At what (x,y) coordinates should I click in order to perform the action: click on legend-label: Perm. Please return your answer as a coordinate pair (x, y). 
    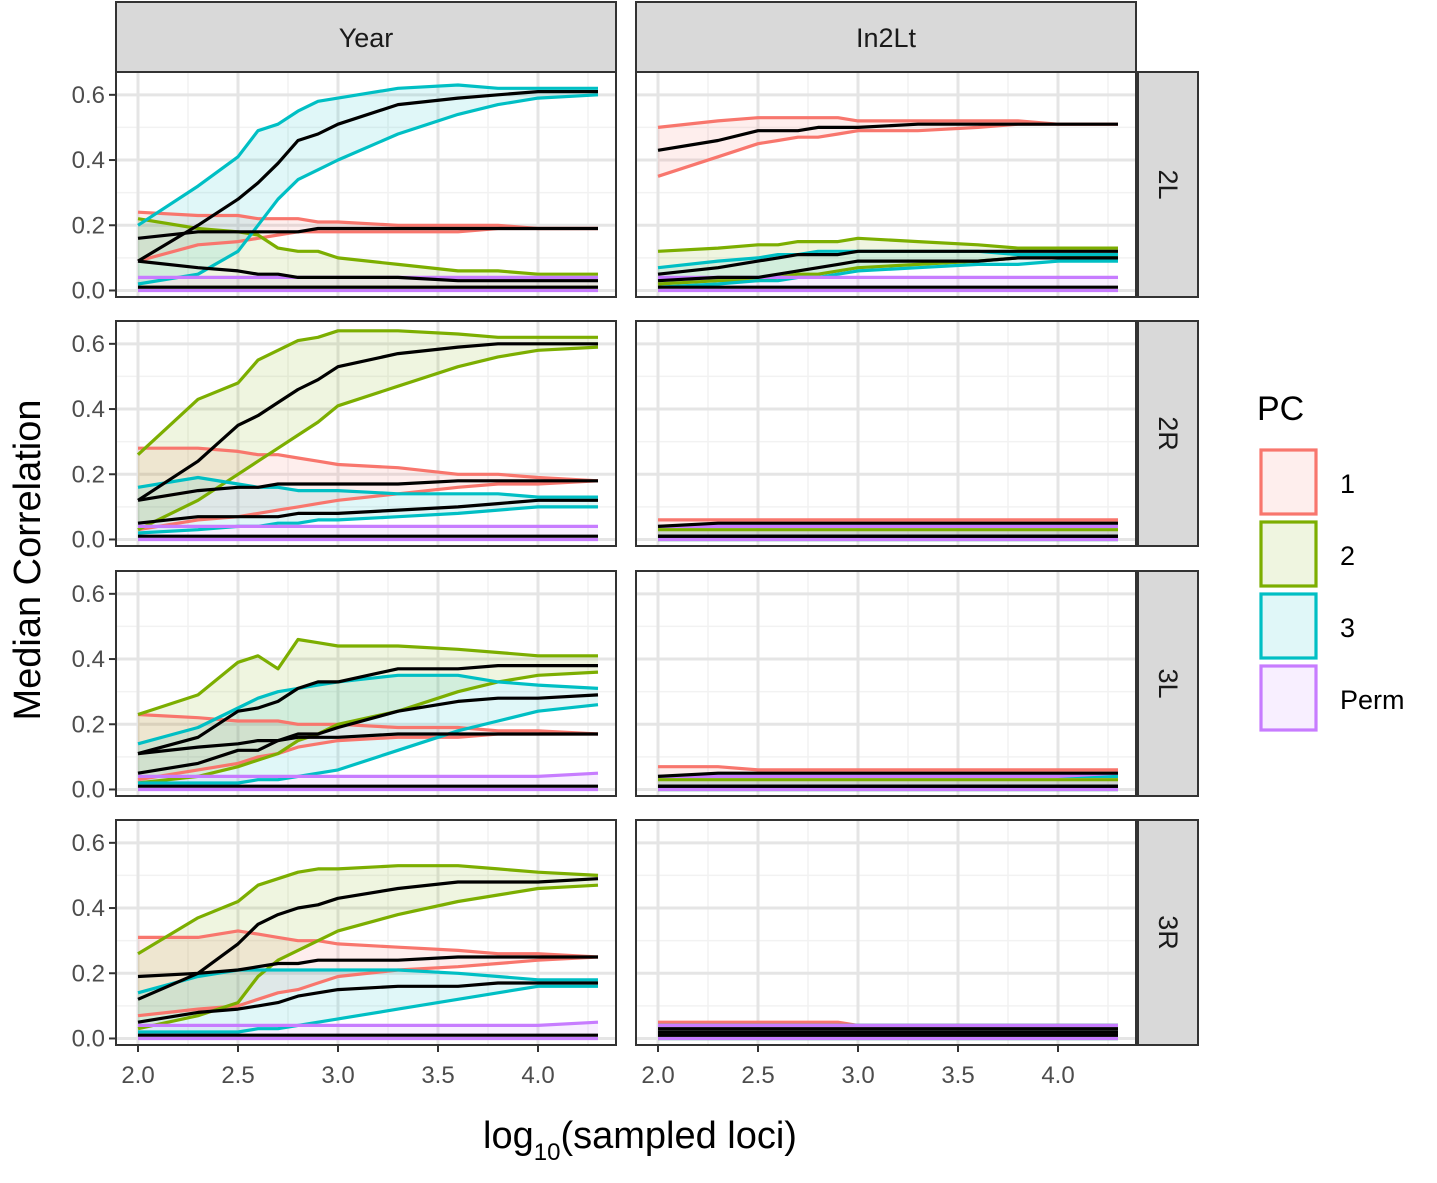
    Looking at the image, I should click on (1372, 700).